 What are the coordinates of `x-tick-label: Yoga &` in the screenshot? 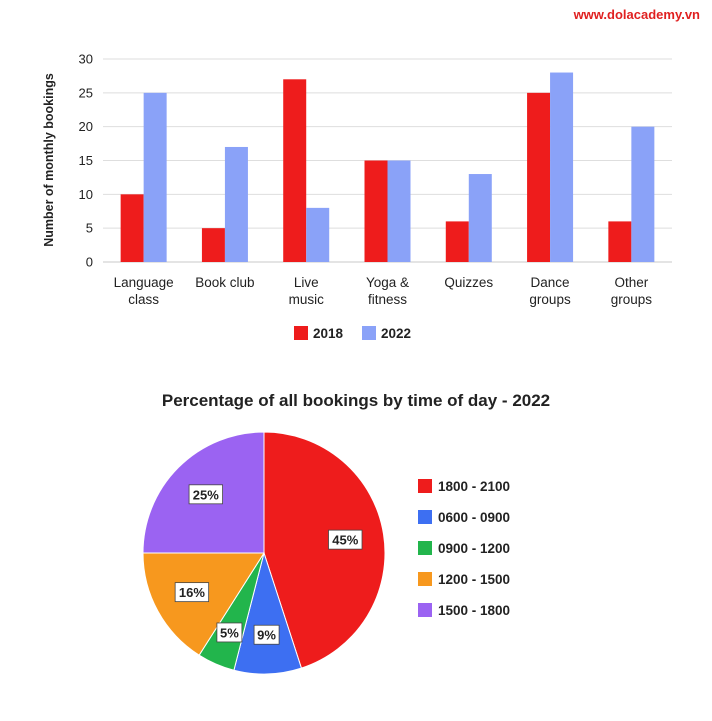 It's located at (387, 282).